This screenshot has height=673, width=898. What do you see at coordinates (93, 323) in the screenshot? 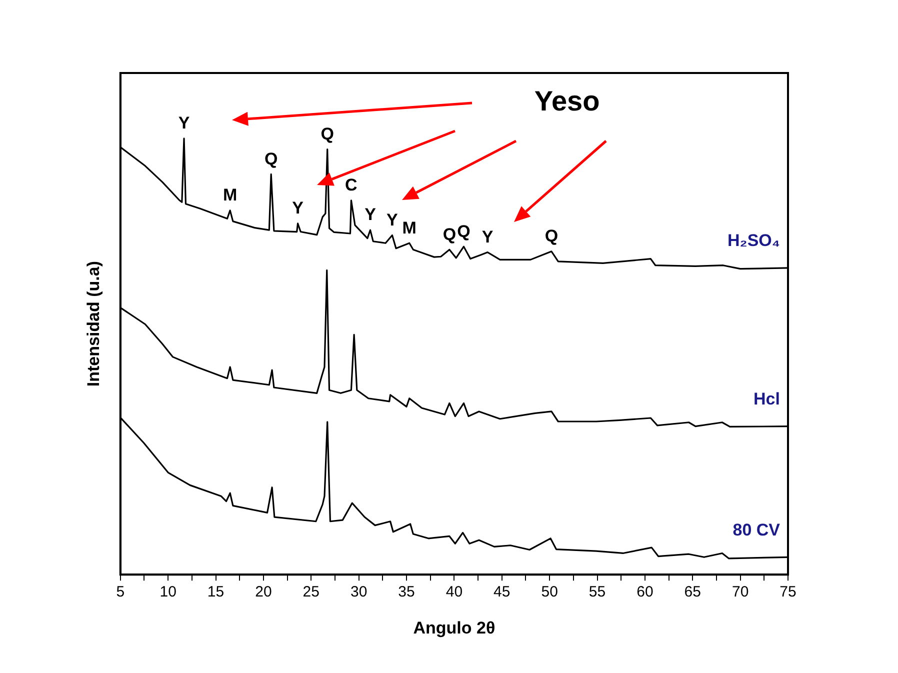
I see `y-axis-title: Intensidad (u.a)` at bounding box center [93, 323].